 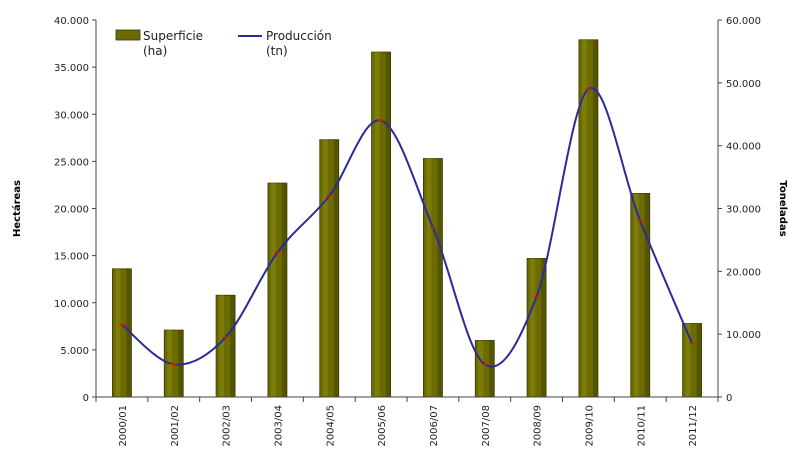 What do you see at coordinates (434, 426) in the screenshot?
I see `x-tick-label: 2006/07` at bounding box center [434, 426].